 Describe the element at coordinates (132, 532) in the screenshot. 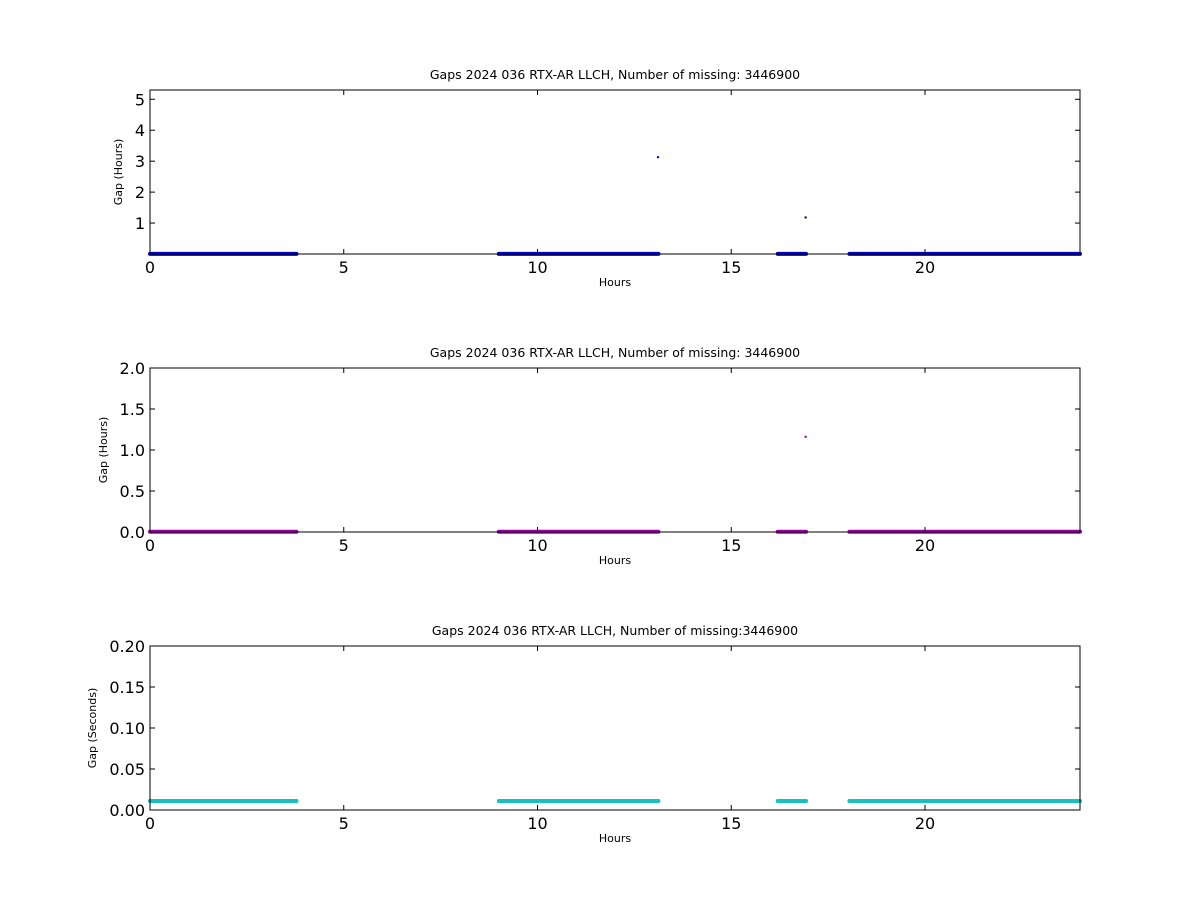

I see `y-tick-label: 0.0` at that location.